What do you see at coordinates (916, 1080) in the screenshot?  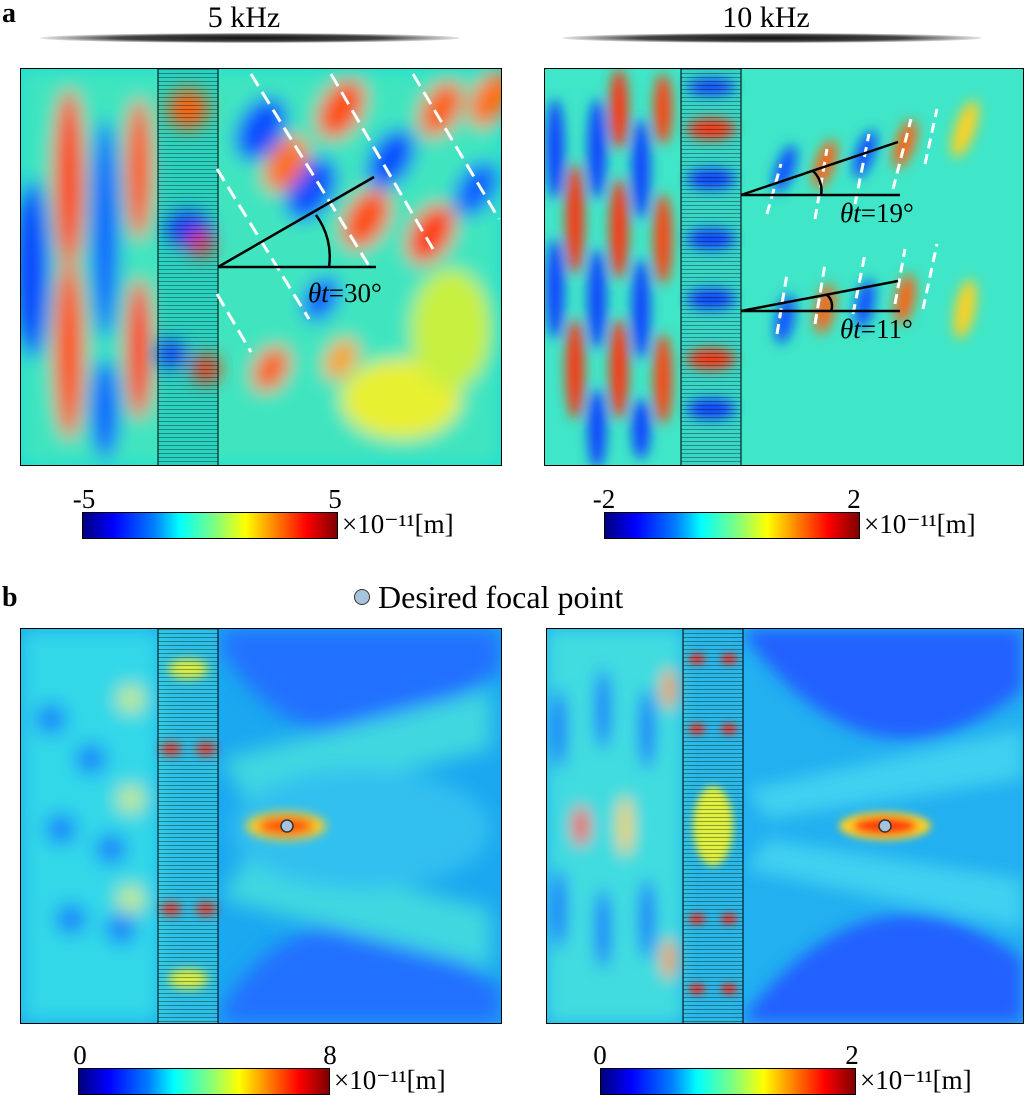 I see `colorbar-b-right-unit: ×10⁻¹¹[m]` at bounding box center [916, 1080].